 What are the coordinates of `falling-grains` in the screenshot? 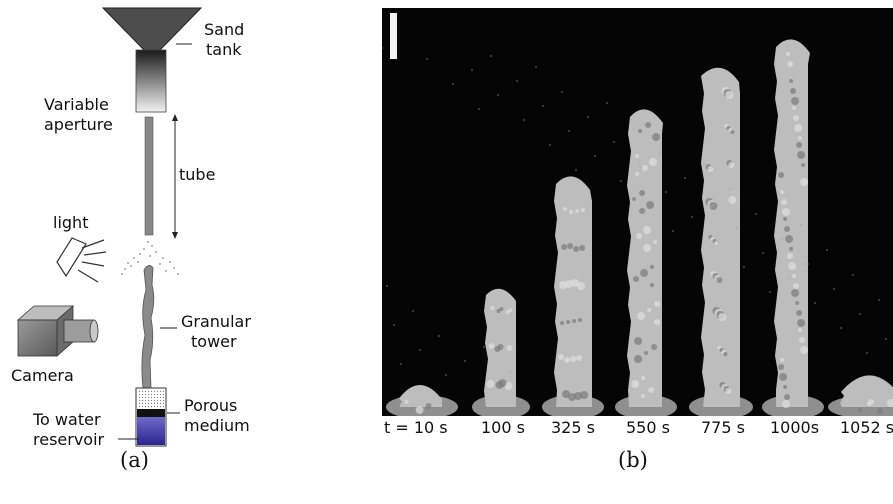 It's located at (150, 258).